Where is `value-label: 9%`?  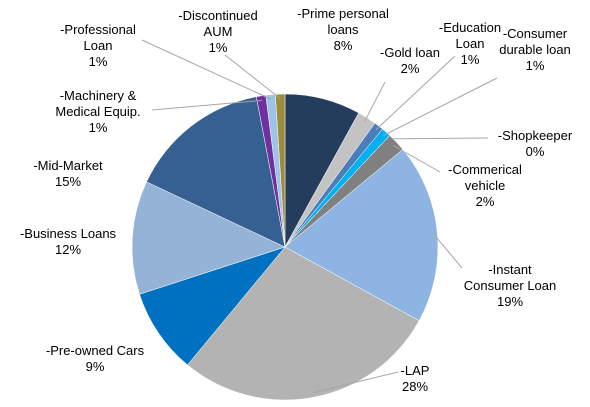 value-label: 9% is located at coordinates (95, 366).